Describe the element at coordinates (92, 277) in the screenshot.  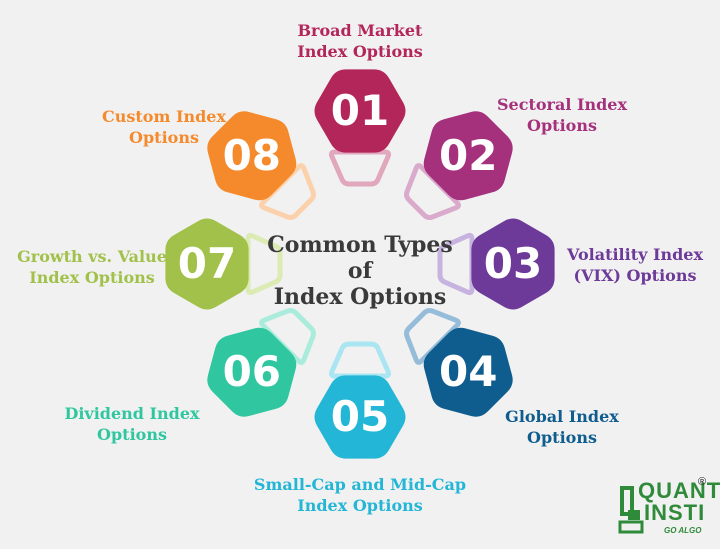
I see `label-07-line-2: Index Options` at that location.